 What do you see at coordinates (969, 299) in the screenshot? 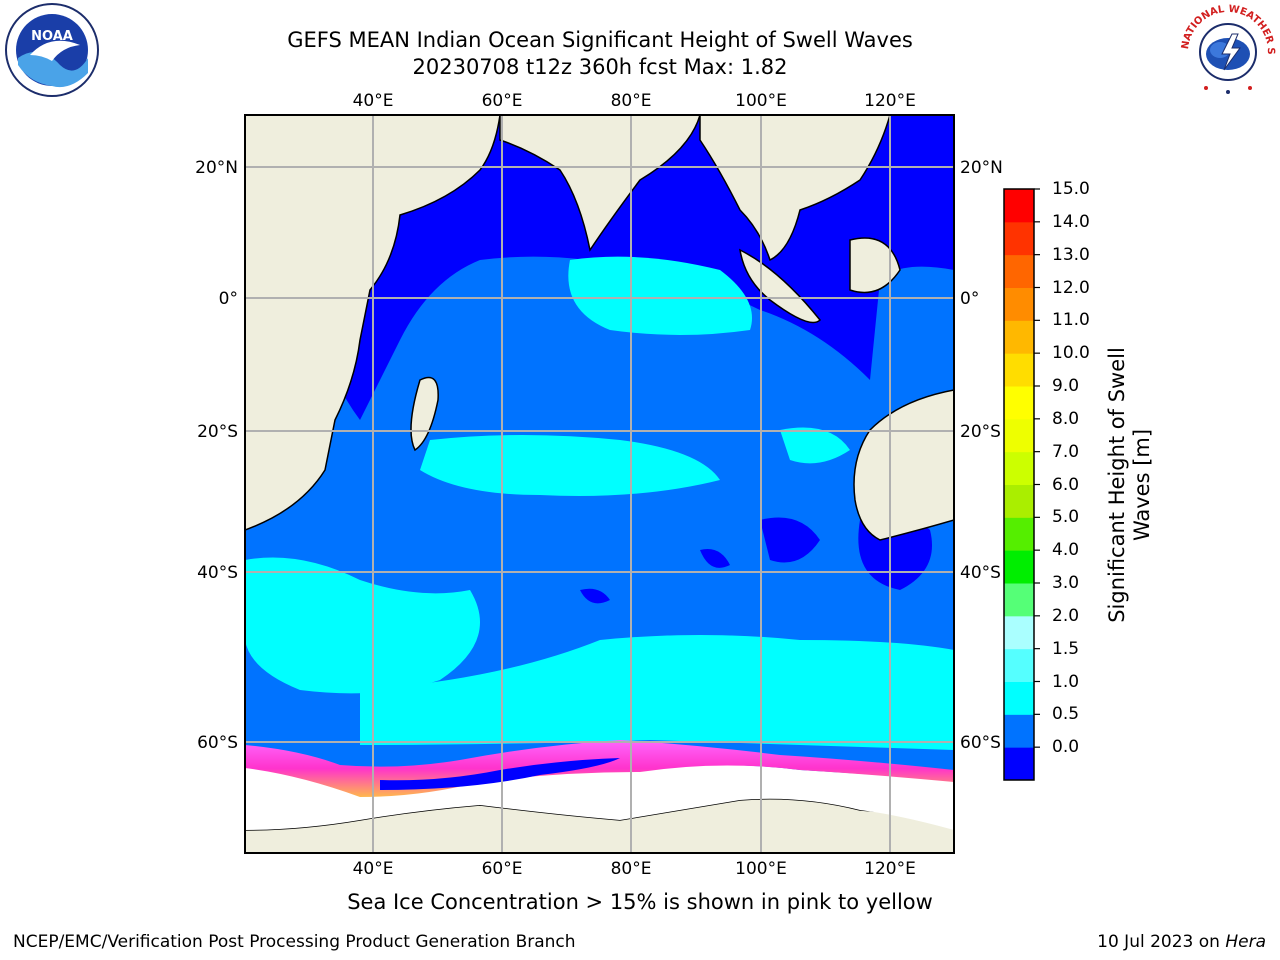
I see `lat-label-right-0: 0°` at bounding box center [969, 299].